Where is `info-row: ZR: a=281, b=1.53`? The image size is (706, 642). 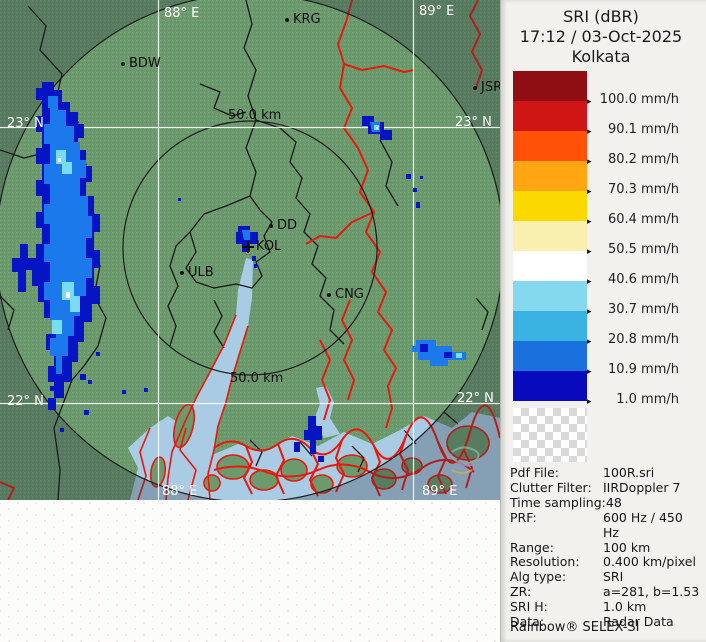
info-row: ZR: a=281, b=1.53 is located at coordinates (606, 592).